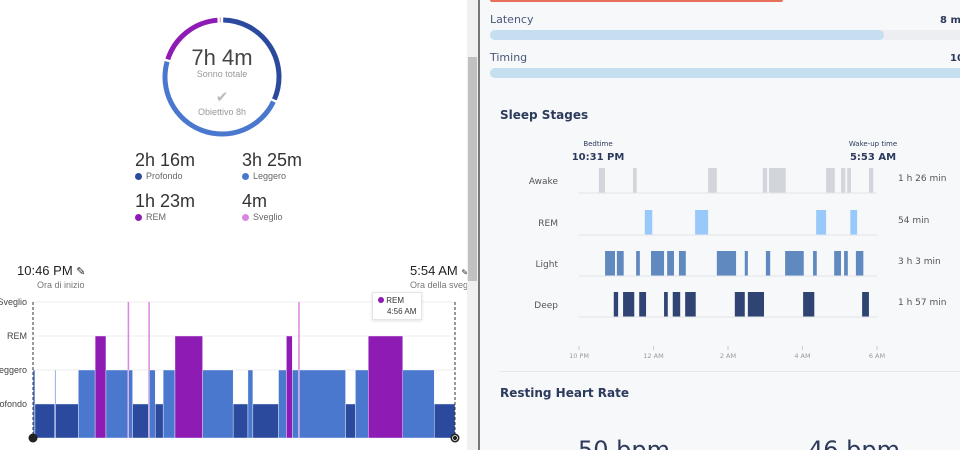  Describe the element at coordinates (913, 221) in the screenshot. I see `row-duration: 54 min` at that location.